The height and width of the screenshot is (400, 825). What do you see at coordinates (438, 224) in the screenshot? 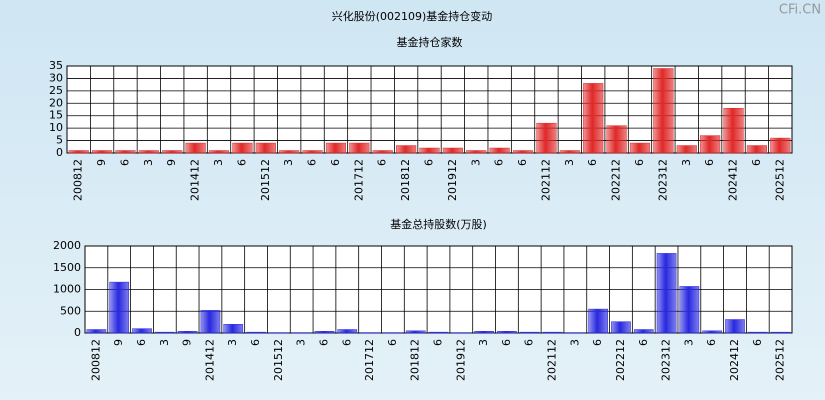
I see `chart-title: 基金总持股数(万股)` at bounding box center [438, 224].